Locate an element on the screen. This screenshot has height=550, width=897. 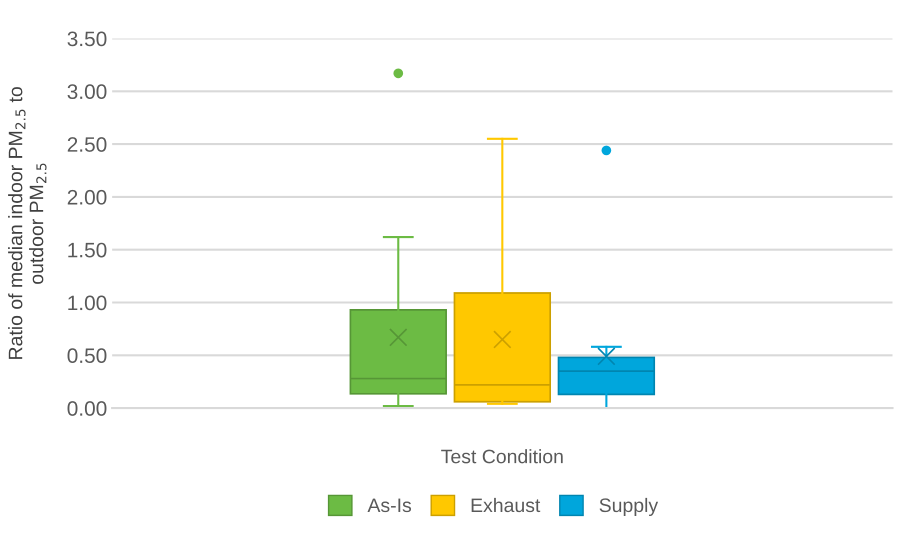
y-tick-label: 2.50 is located at coordinates (87, 144).